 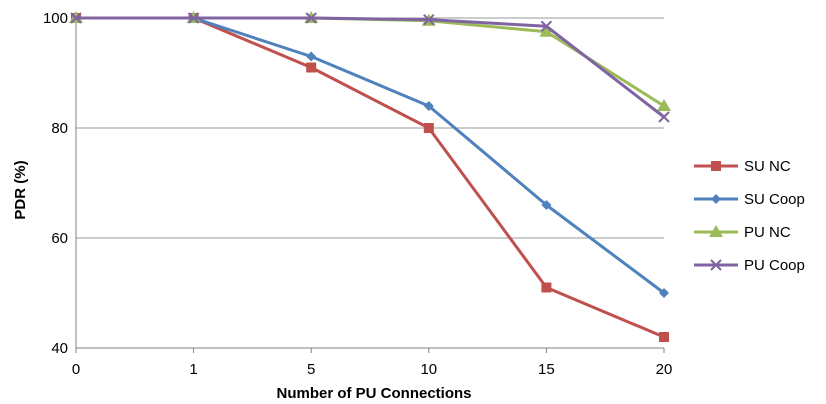 I want to click on y-tick-label: 60, so click(x=59, y=238).